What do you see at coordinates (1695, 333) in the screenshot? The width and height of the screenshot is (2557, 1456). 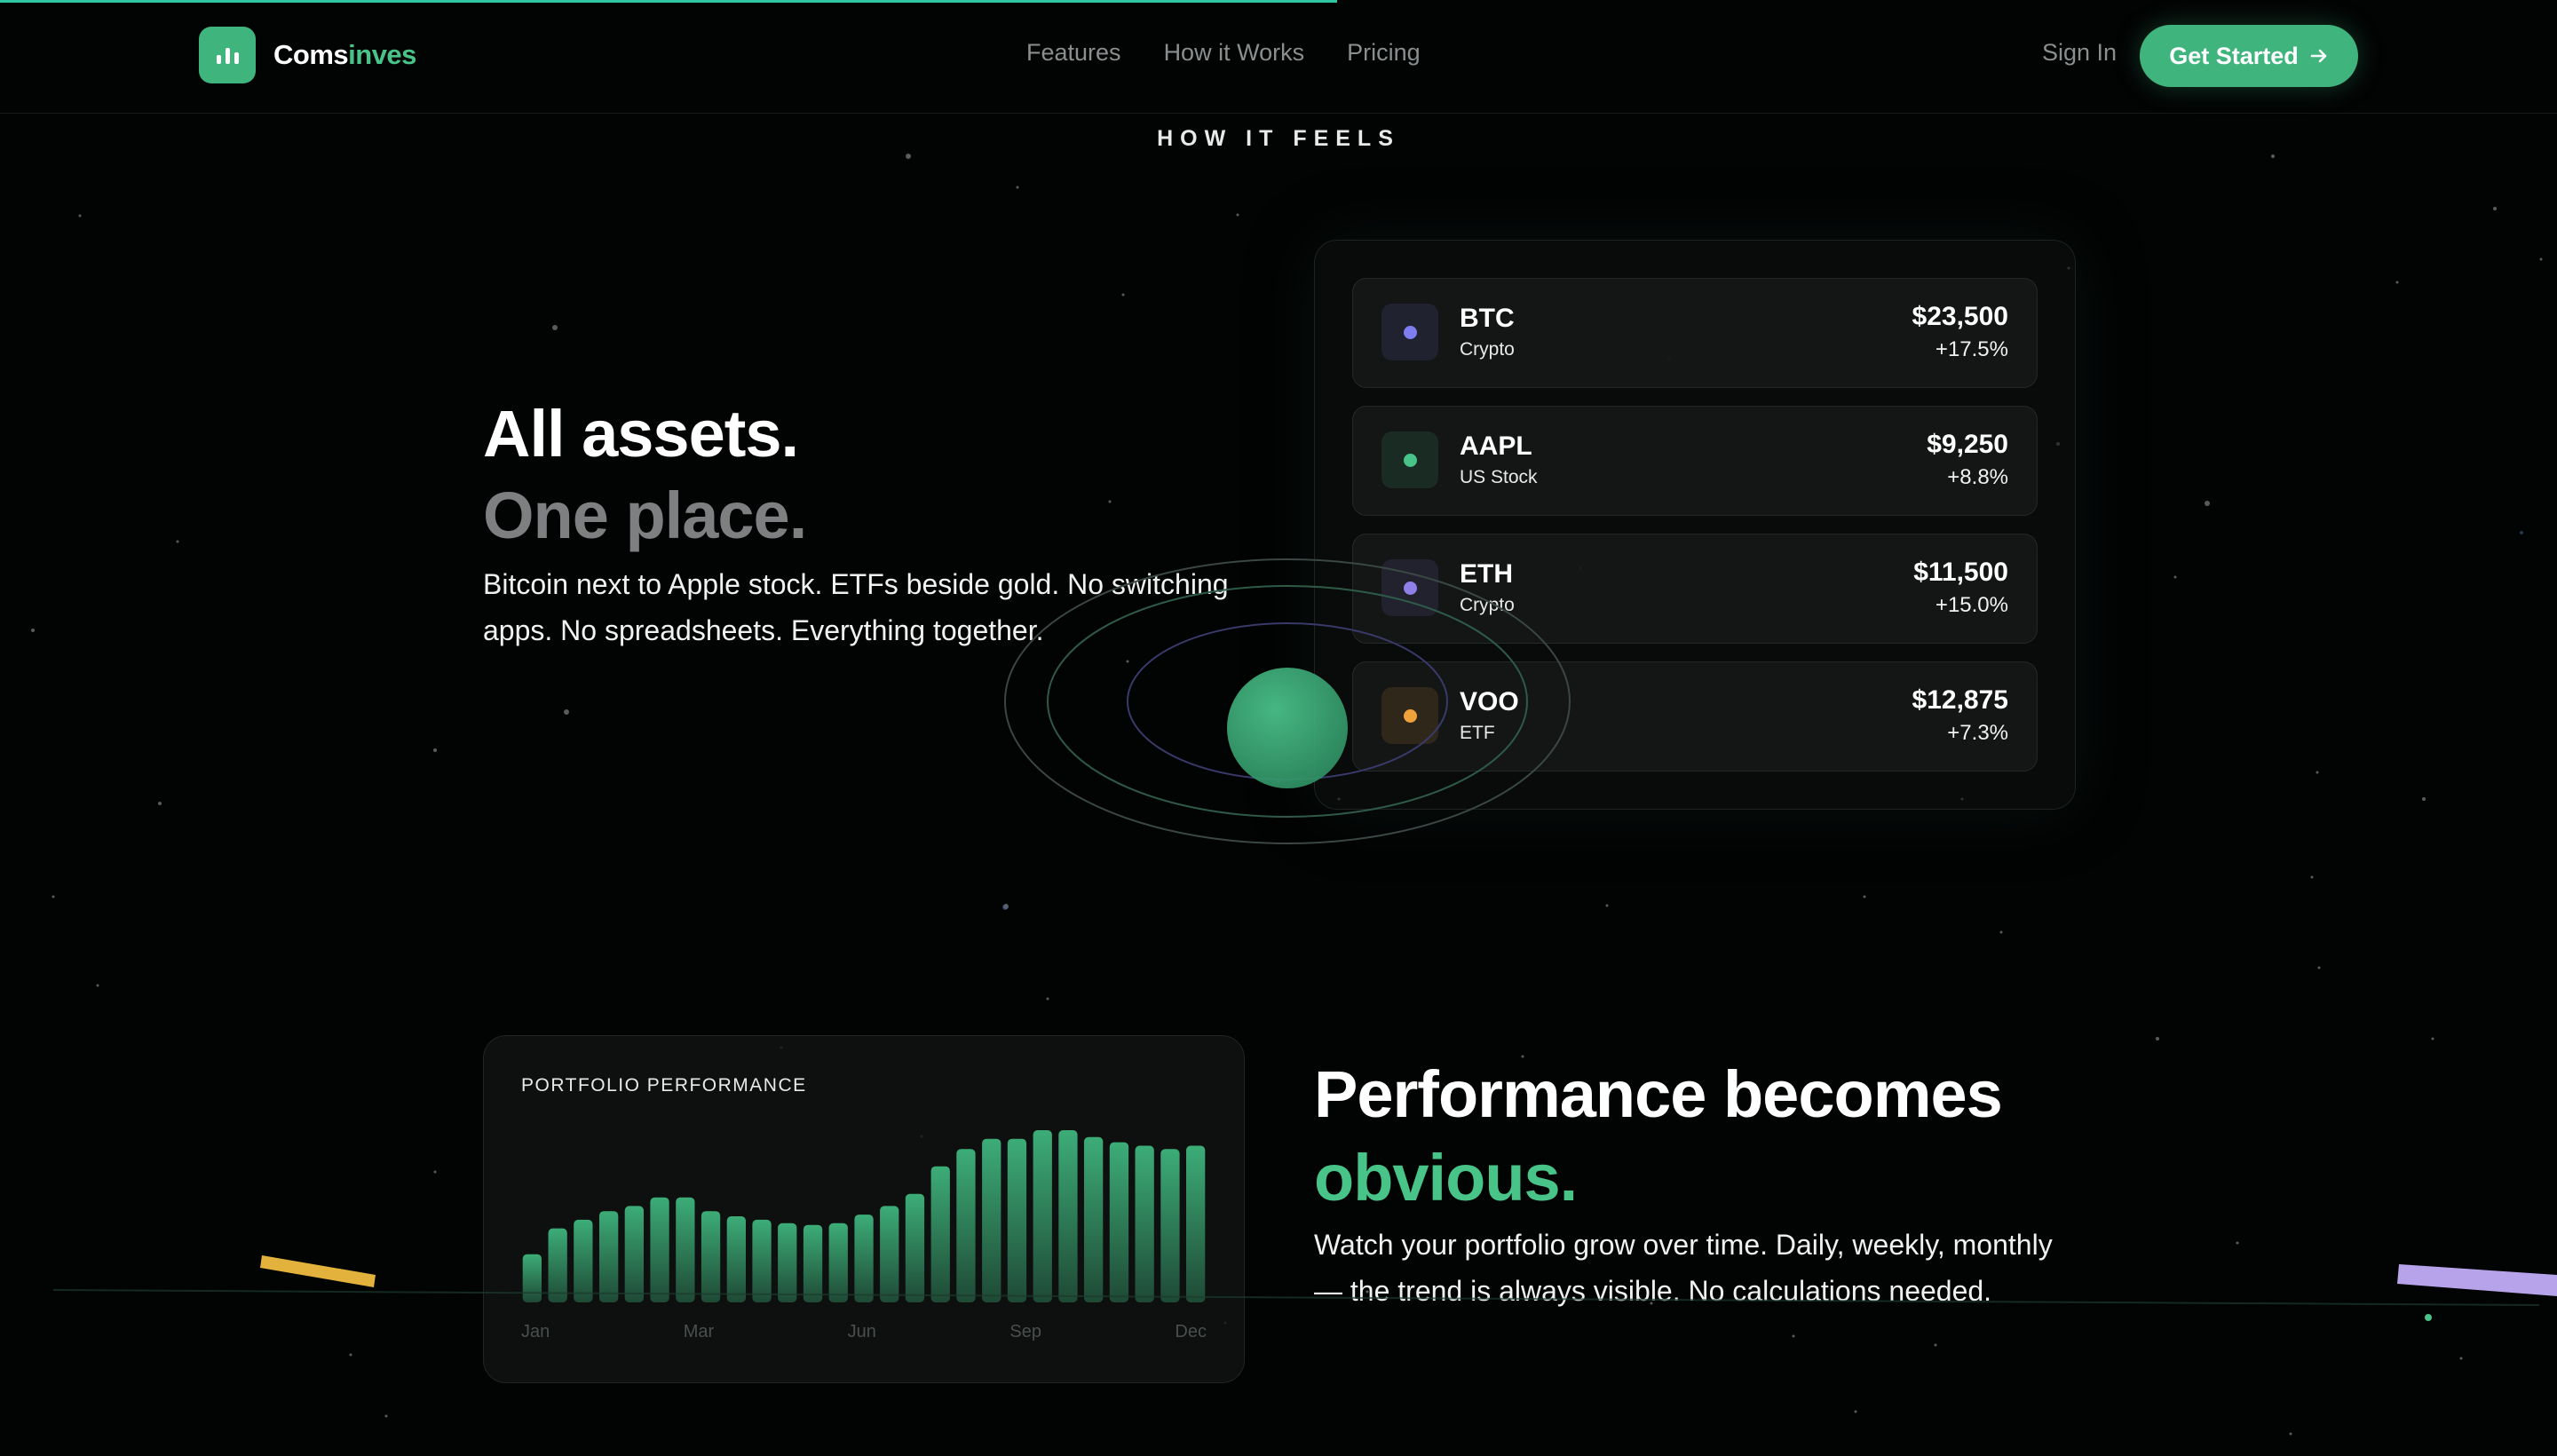 I see `asset-card-btc: BTC Crypto $23,500 +17.5%` at bounding box center [1695, 333].